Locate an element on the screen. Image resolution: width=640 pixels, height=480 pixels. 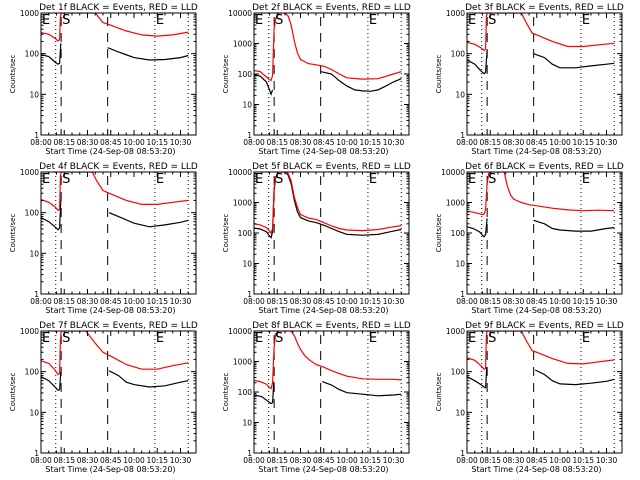
panel-title: Det 5f BLACK = Events, RED = LLD is located at coordinates (331, 167).